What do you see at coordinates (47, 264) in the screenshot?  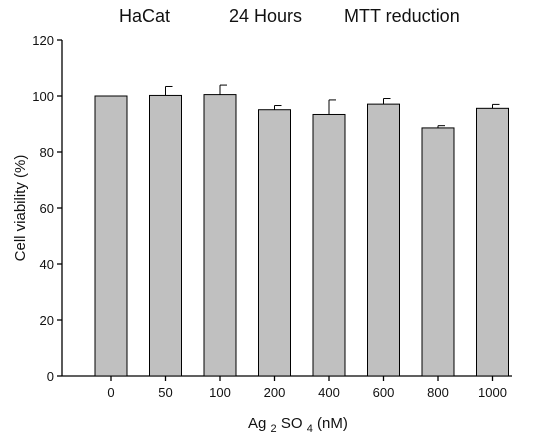 I see `y-tick-label-40: 40` at bounding box center [47, 264].